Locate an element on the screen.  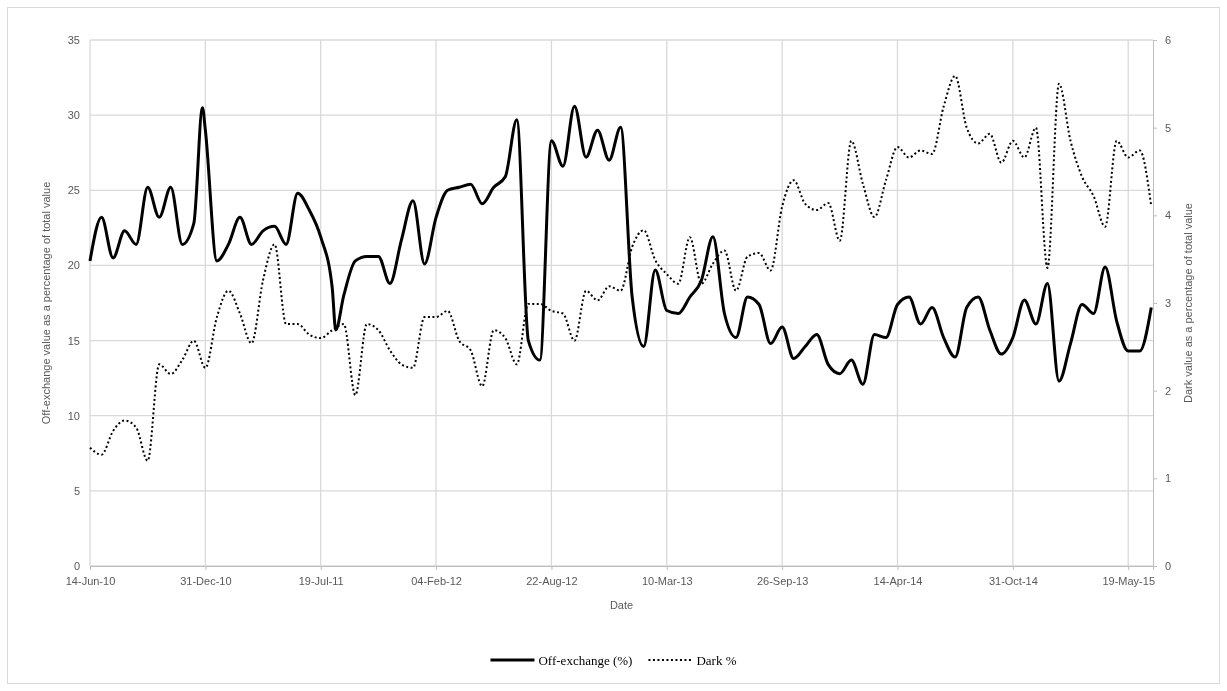
x-tick-label: 19-Jul-11 is located at coordinates (321, 581).